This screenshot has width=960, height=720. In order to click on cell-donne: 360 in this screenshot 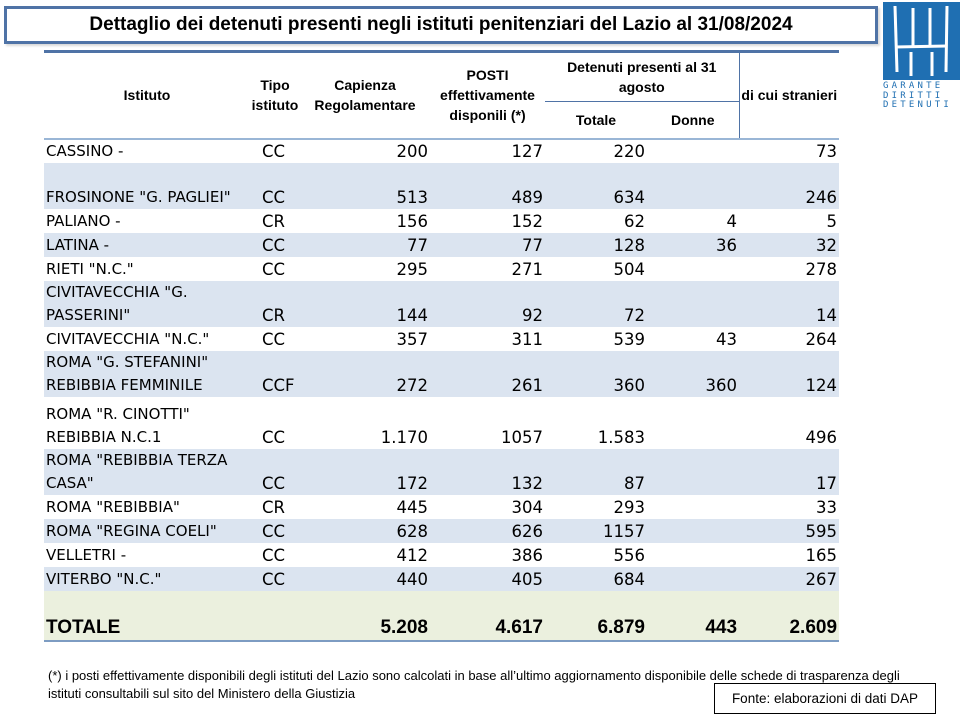, I will do `click(693, 373)`.